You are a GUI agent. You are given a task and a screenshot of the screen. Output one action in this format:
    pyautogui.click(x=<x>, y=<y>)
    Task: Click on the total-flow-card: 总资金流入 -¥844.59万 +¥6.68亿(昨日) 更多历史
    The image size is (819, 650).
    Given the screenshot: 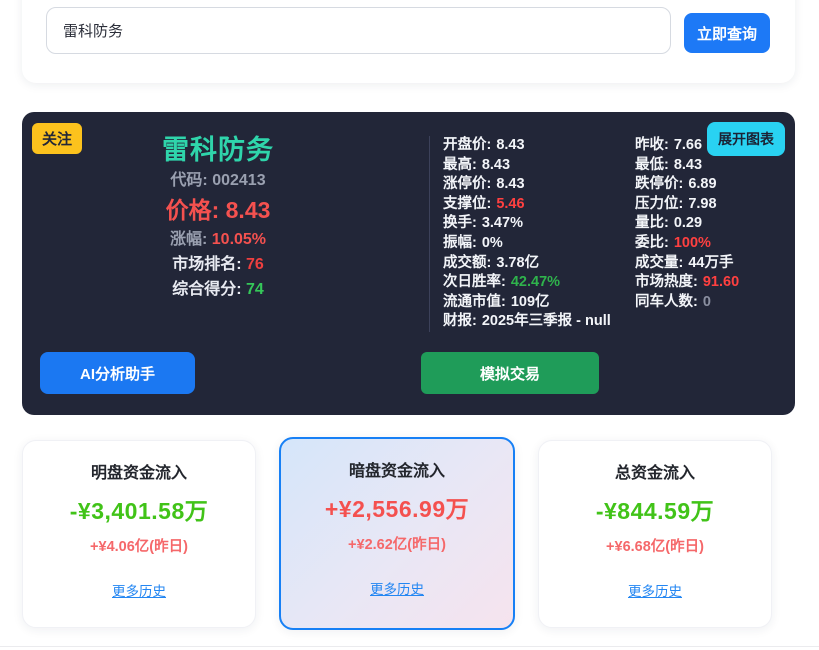 What is the action you would take?
    pyautogui.click(x=655, y=534)
    